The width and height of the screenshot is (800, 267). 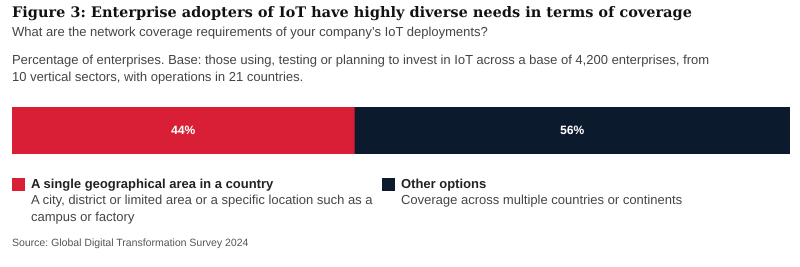 What do you see at coordinates (202, 208) in the screenshot?
I see `text: A city, district or limited area or a specific location such as a campus or factory` at bounding box center [202, 208].